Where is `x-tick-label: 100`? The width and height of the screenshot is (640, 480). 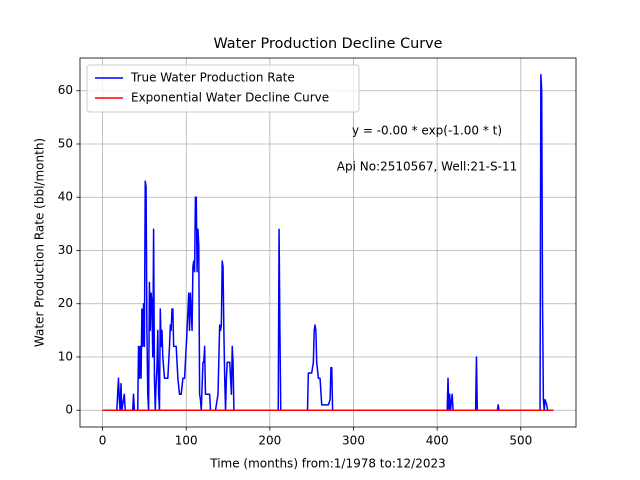
x-tick-label: 100 is located at coordinates (186, 441).